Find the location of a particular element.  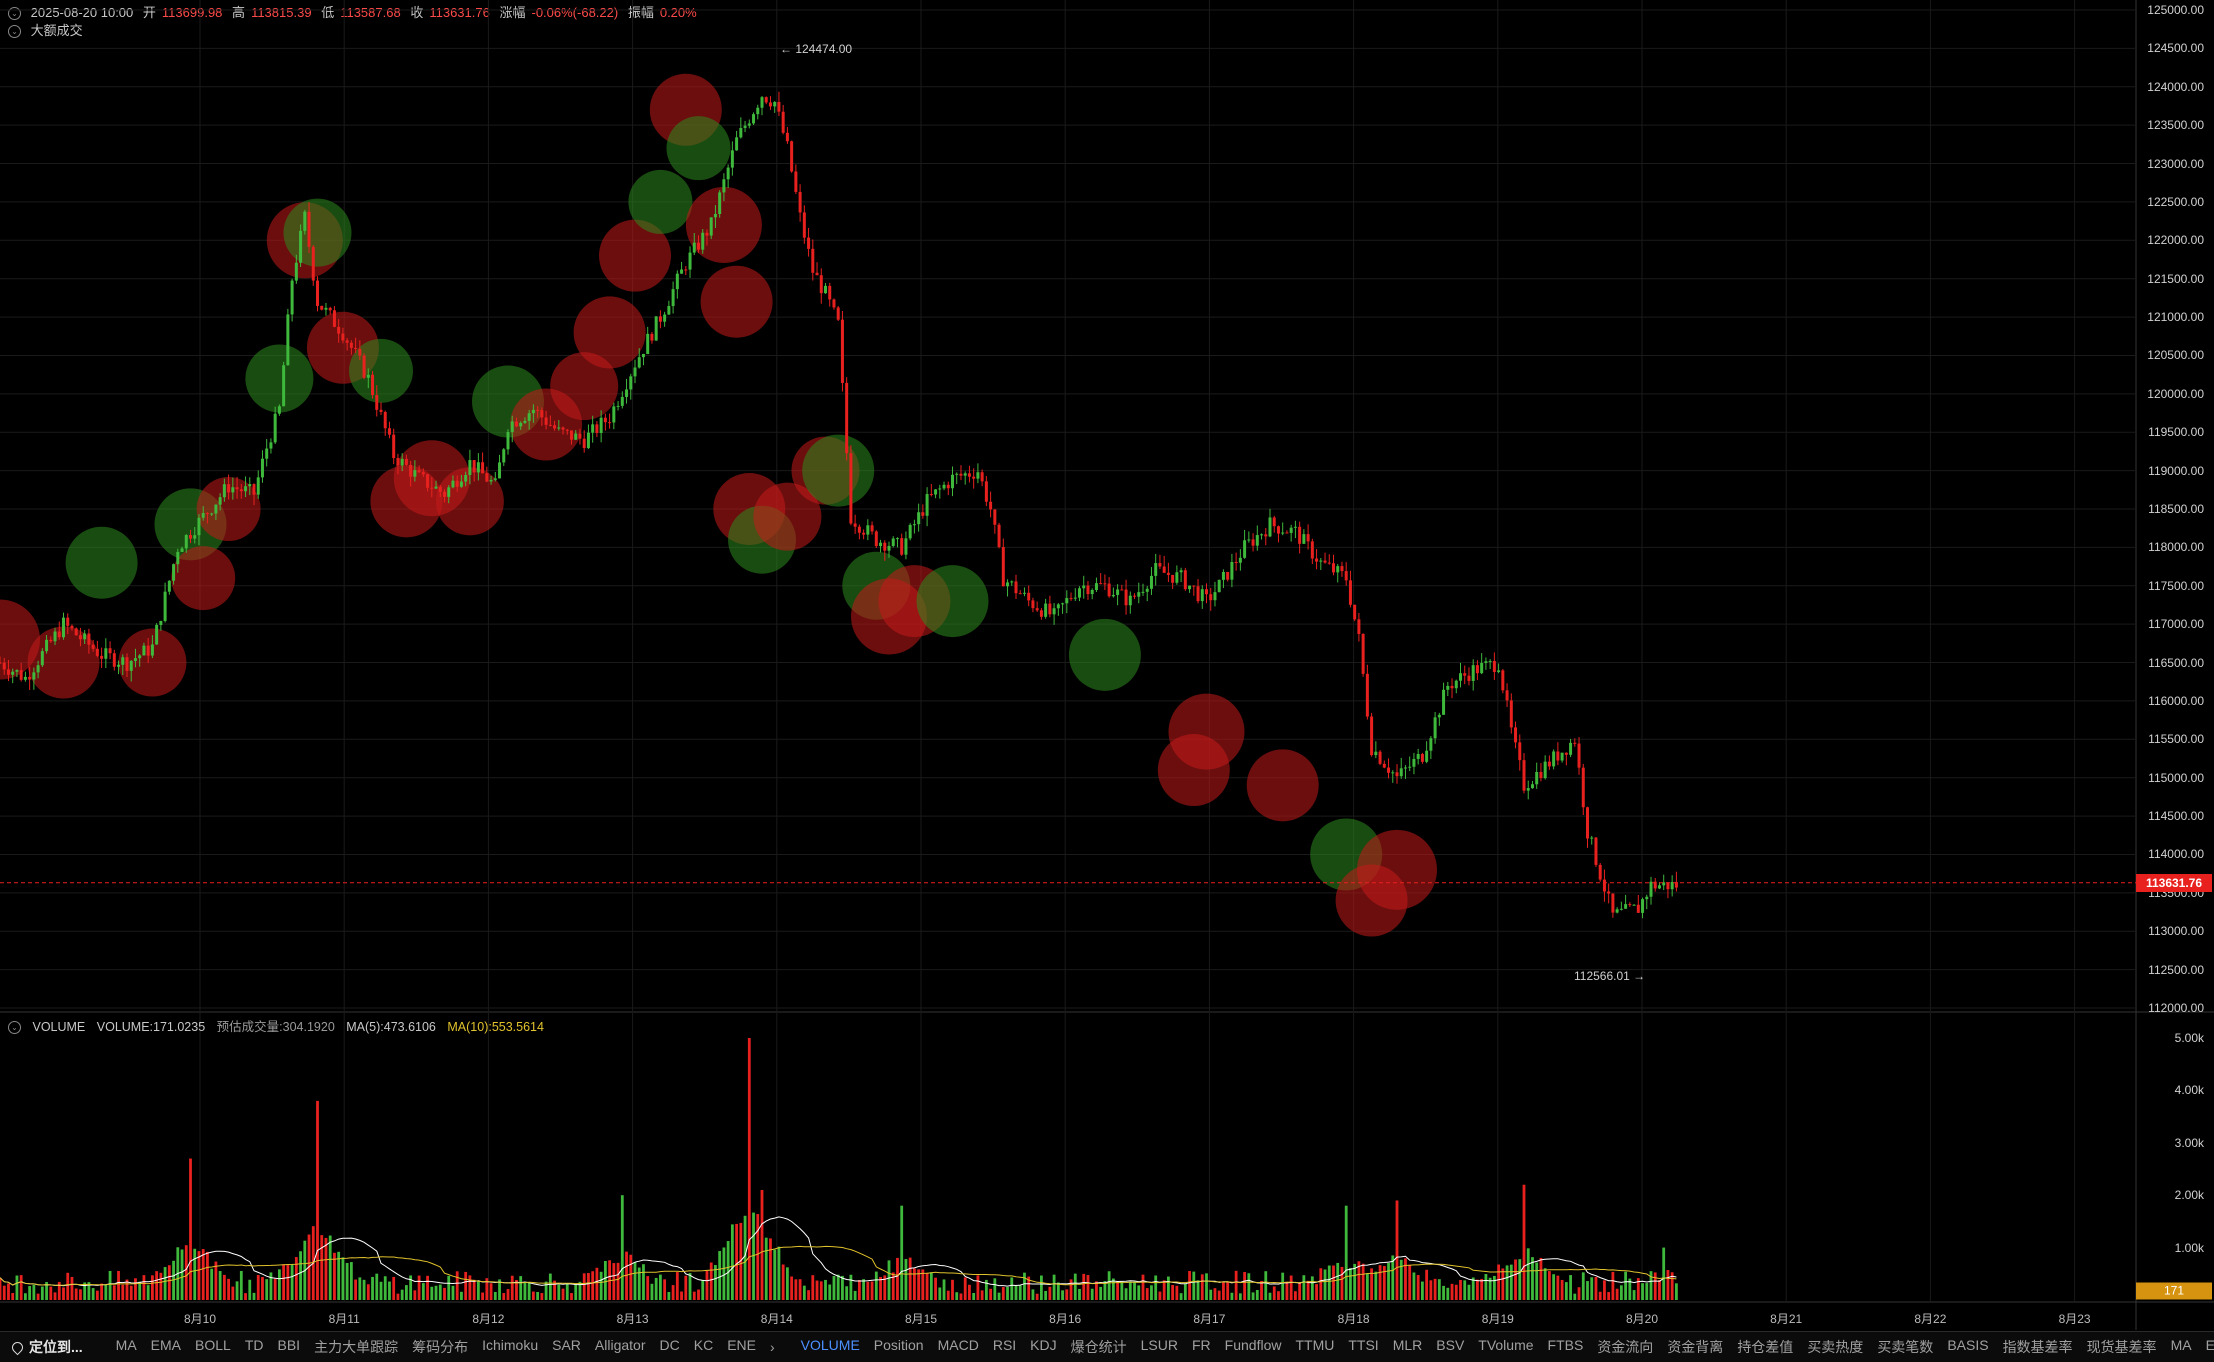

indicator-dc: DC is located at coordinates (669, 1345).